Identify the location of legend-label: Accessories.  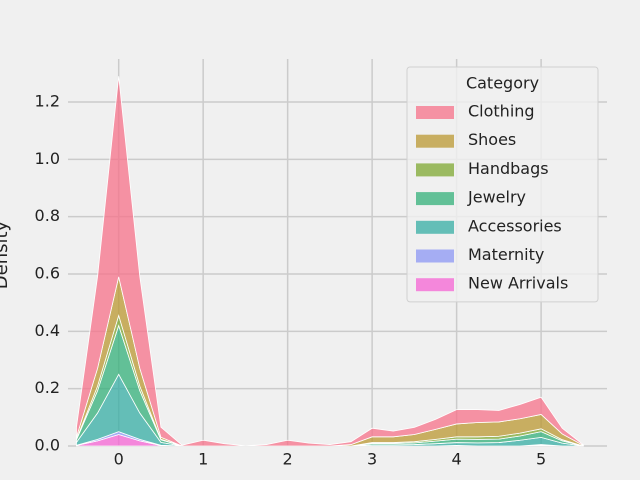
(515, 225).